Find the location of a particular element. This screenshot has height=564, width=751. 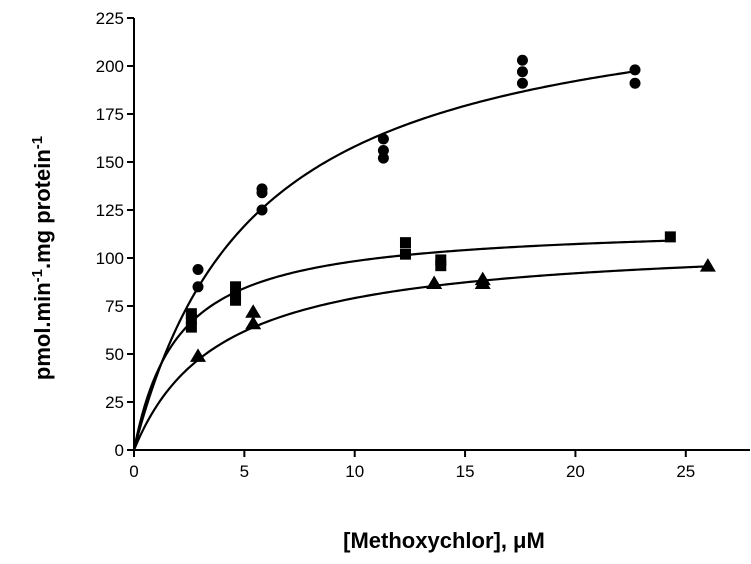

y-tick-label: 75 is located at coordinates (114, 306).